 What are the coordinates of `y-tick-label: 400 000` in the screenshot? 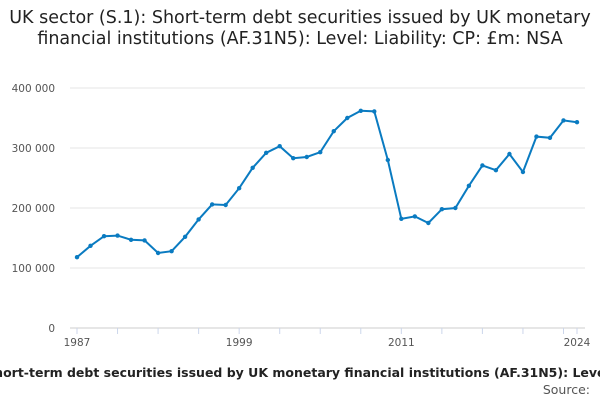 It's located at (33, 89).